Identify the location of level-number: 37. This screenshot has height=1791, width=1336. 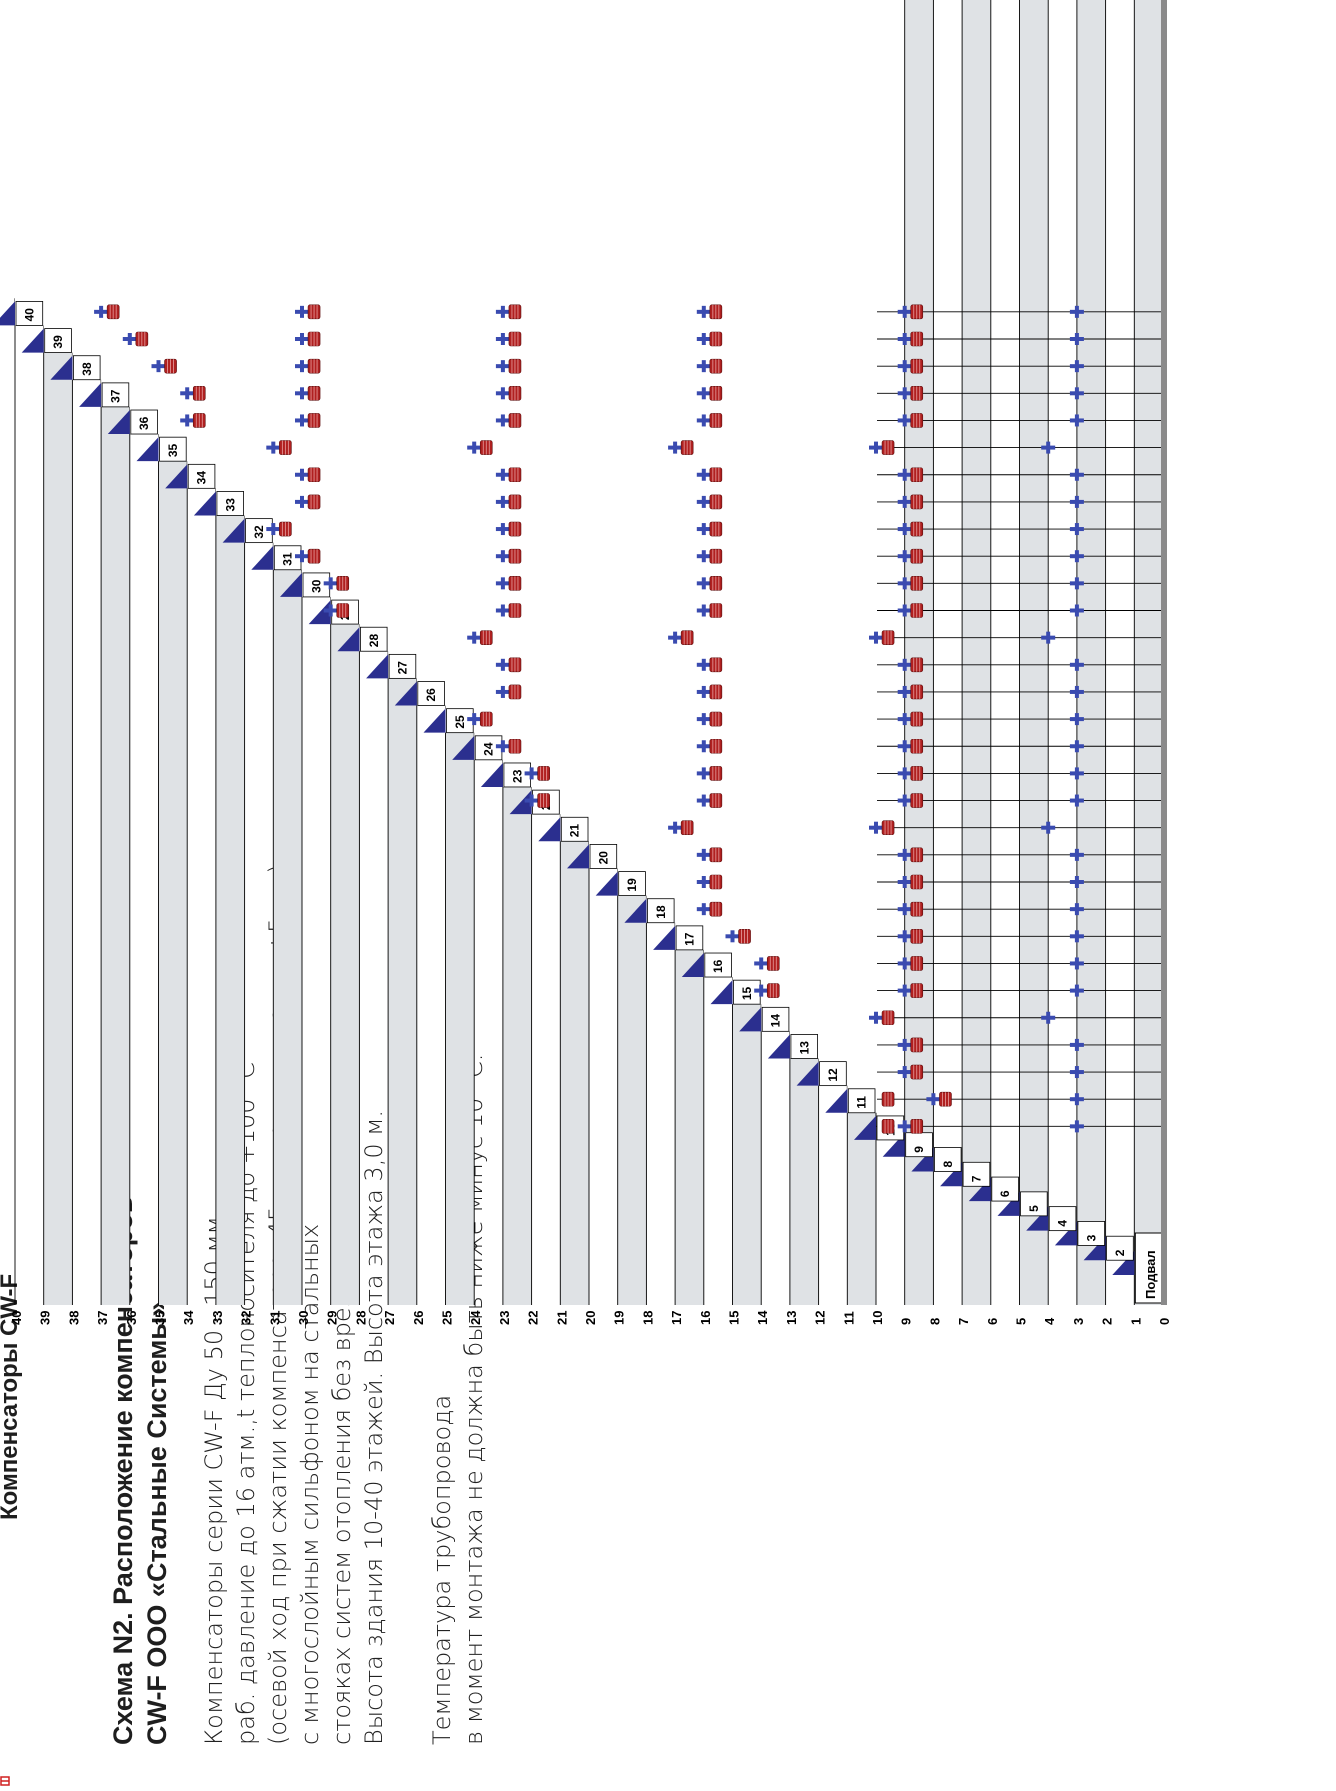
(102, 1318).